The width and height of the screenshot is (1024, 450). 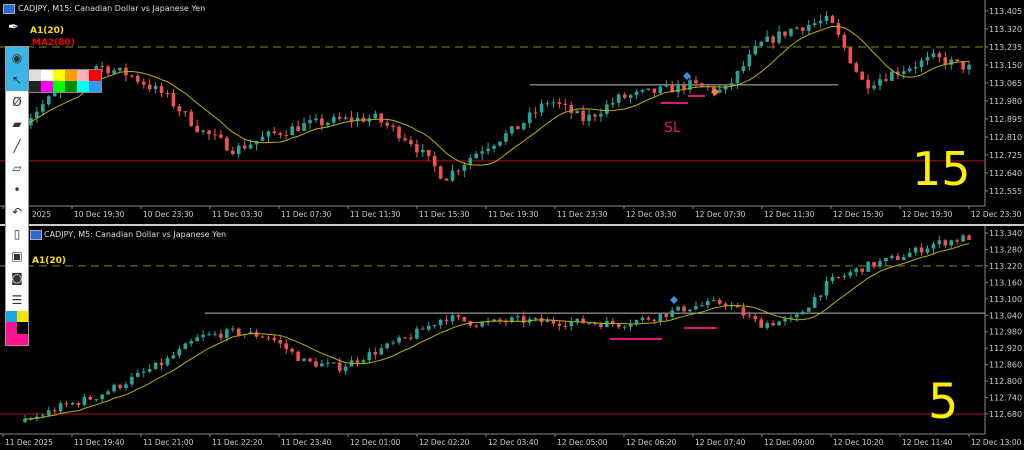 What do you see at coordinates (41, 214) in the screenshot?
I see `time-label: 2025` at bounding box center [41, 214].